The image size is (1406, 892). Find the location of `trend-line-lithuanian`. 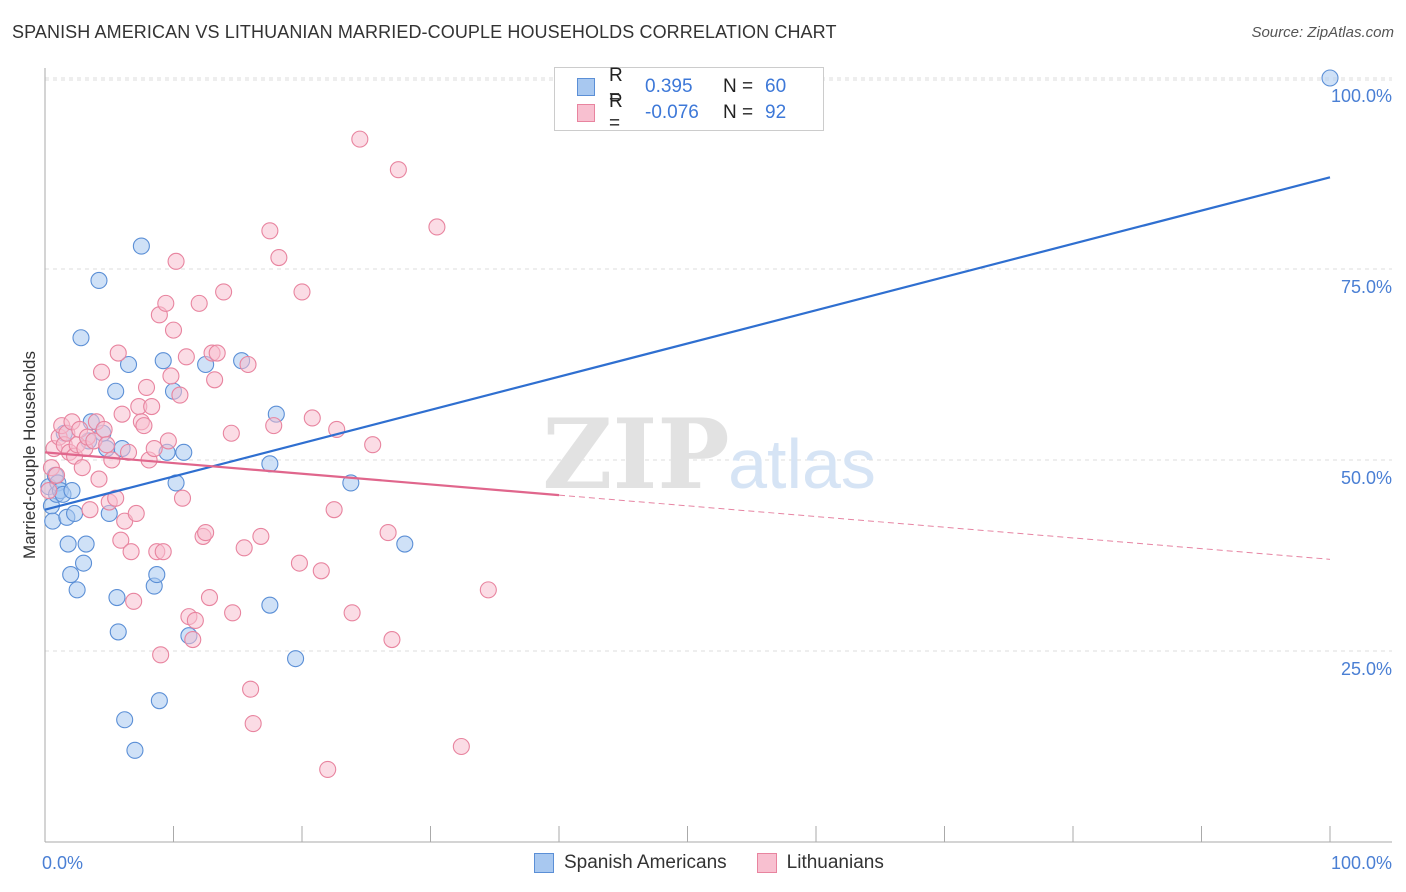

trend-line-lithuanian is located at coordinates (302, 474).